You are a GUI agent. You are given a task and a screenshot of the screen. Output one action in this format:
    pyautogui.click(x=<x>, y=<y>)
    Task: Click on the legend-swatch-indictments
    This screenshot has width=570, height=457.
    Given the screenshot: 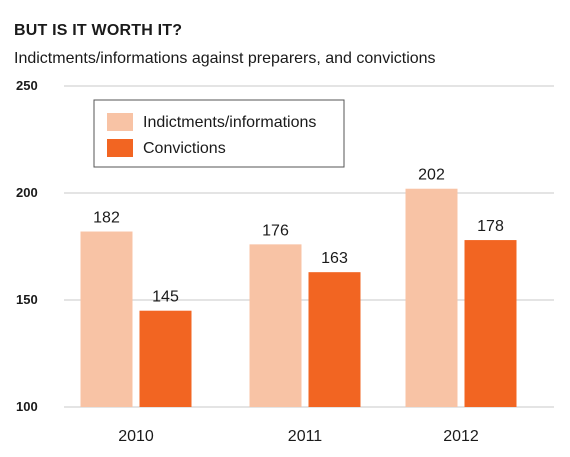 What is the action you would take?
    pyautogui.click(x=120, y=122)
    